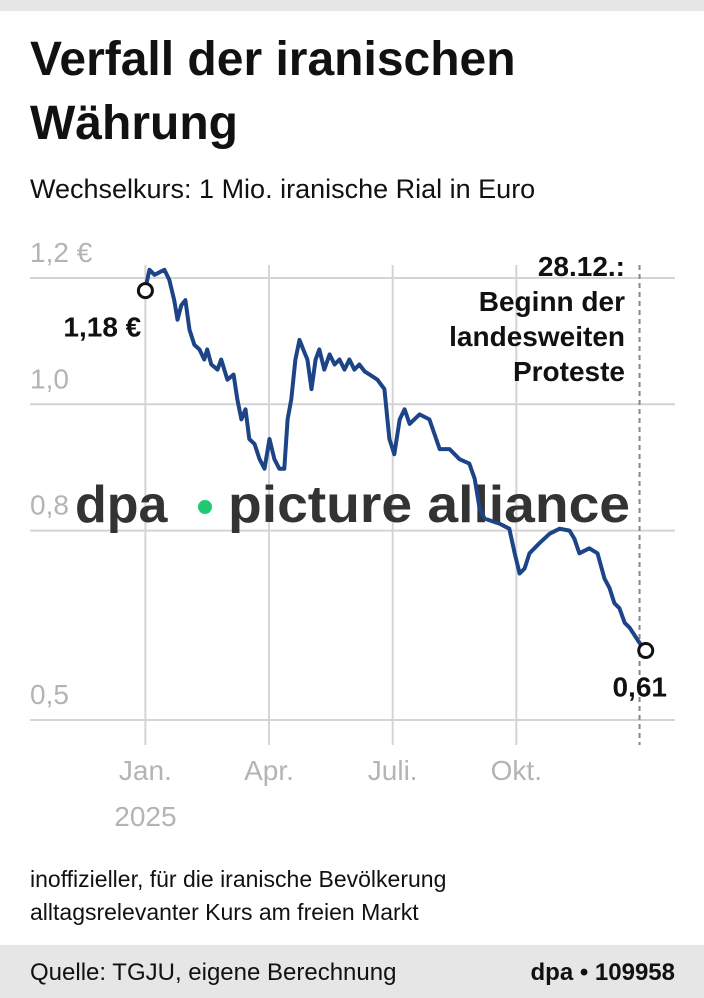  I want to click on y-tick-label: 1,2 €, so click(61, 252).